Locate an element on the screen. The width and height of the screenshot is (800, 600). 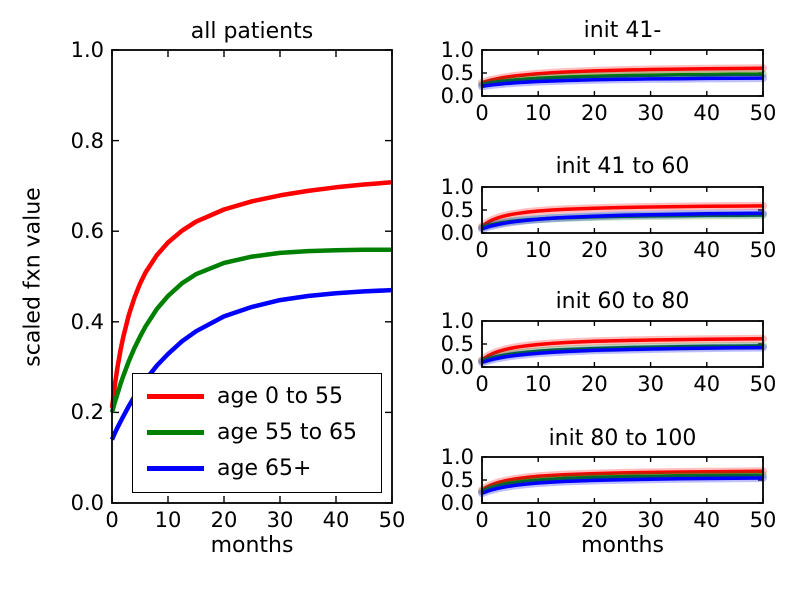
subplots-x-axis-label: months is located at coordinates (622, 545).